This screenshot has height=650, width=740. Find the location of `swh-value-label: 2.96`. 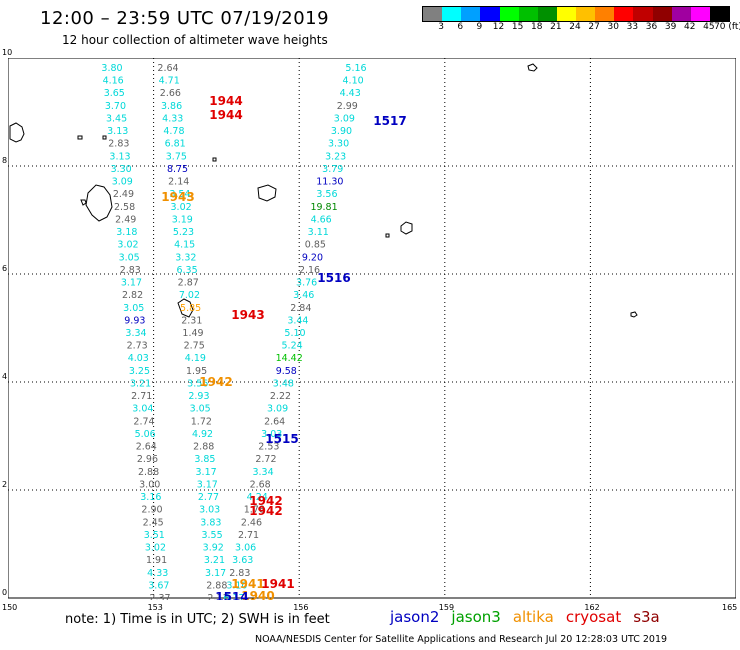

swh-value-label: 2.96 is located at coordinates (147, 459).